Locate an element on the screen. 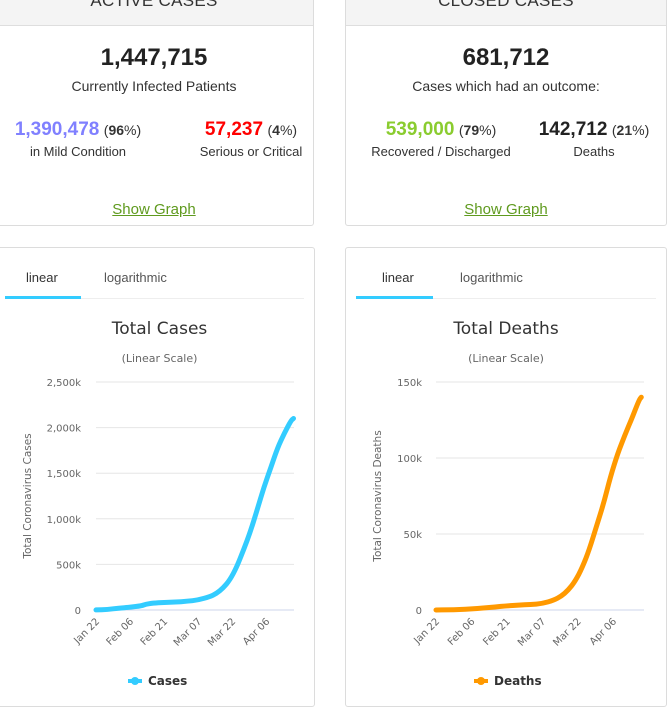  mild-value: 1,390,478 is located at coordinates (57, 129).